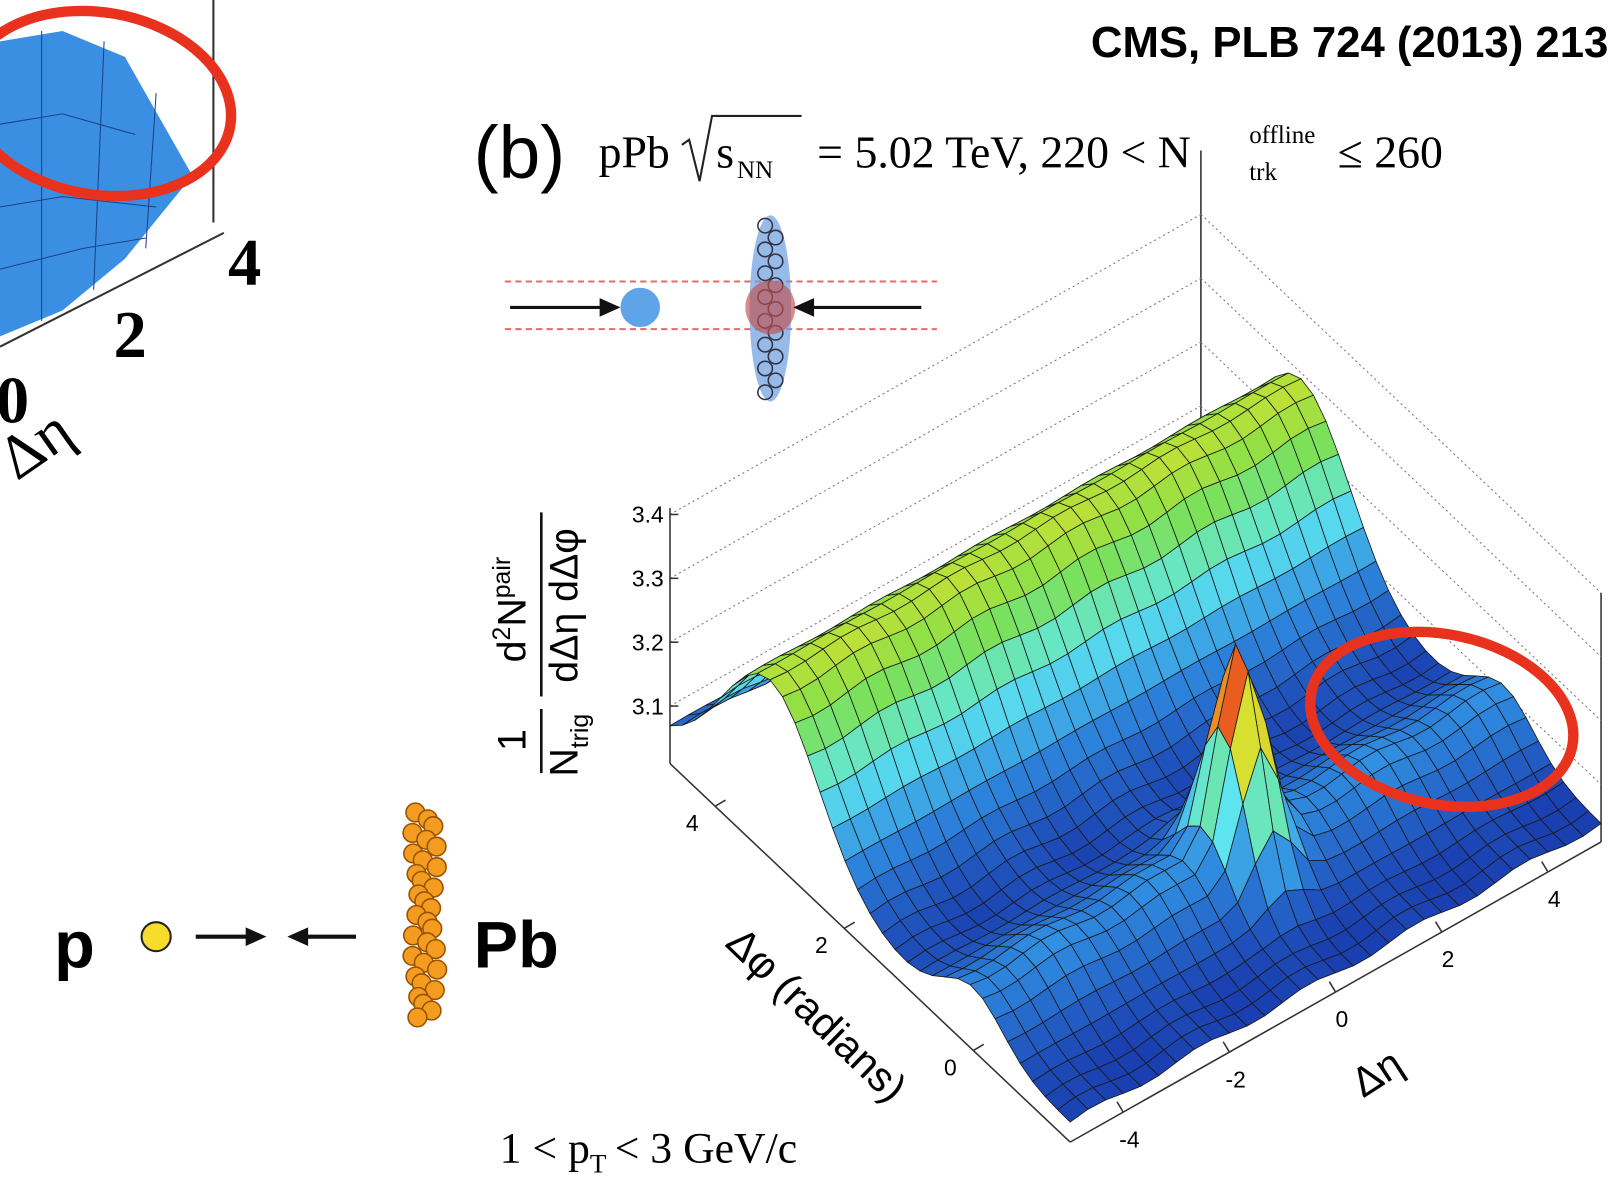 The image size is (1624, 1180). What do you see at coordinates (14, 400) in the screenshot?
I see `panel-a-tick: 0` at bounding box center [14, 400].